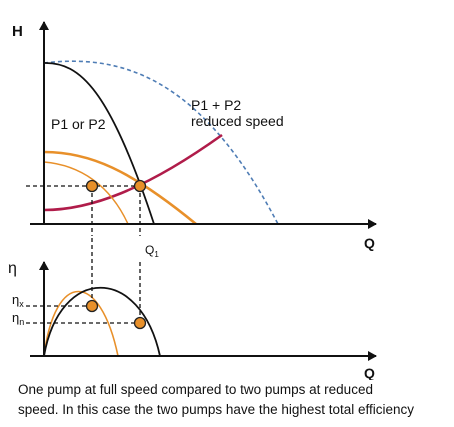 The width and height of the screenshot is (454, 427). What do you see at coordinates (12, 268) in the screenshot?
I see `efficiency-axis-label: η` at bounding box center [12, 268].